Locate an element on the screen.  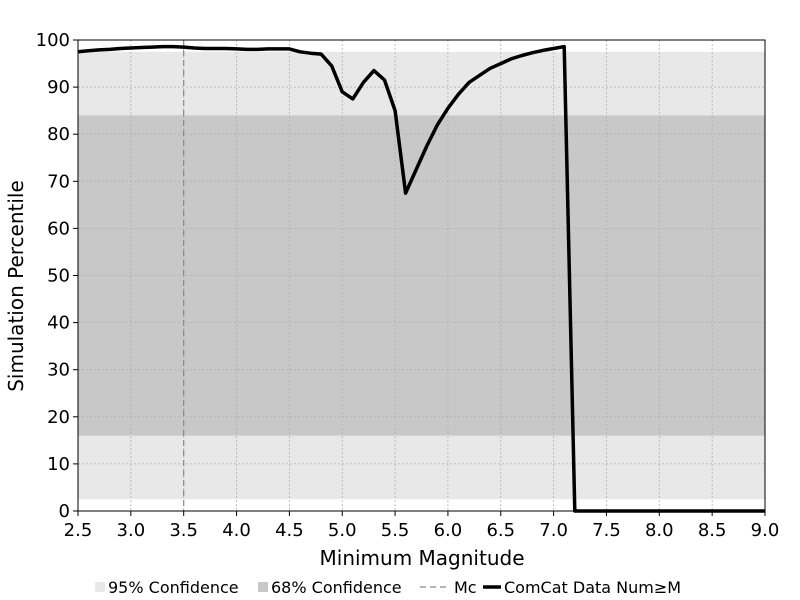
x-tick-label: 3.0 is located at coordinates (131, 530).